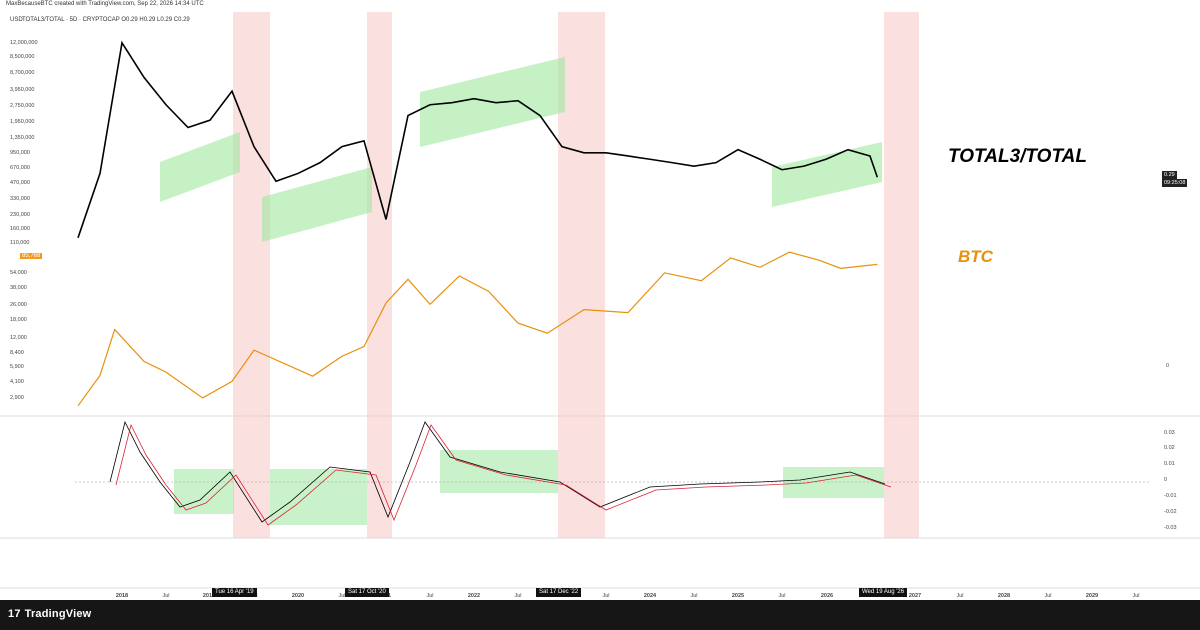  What do you see at coordinates (18, 320) in the screenshot?
I see `price-axis-label: 18,000` at bounding box center [18, 320].